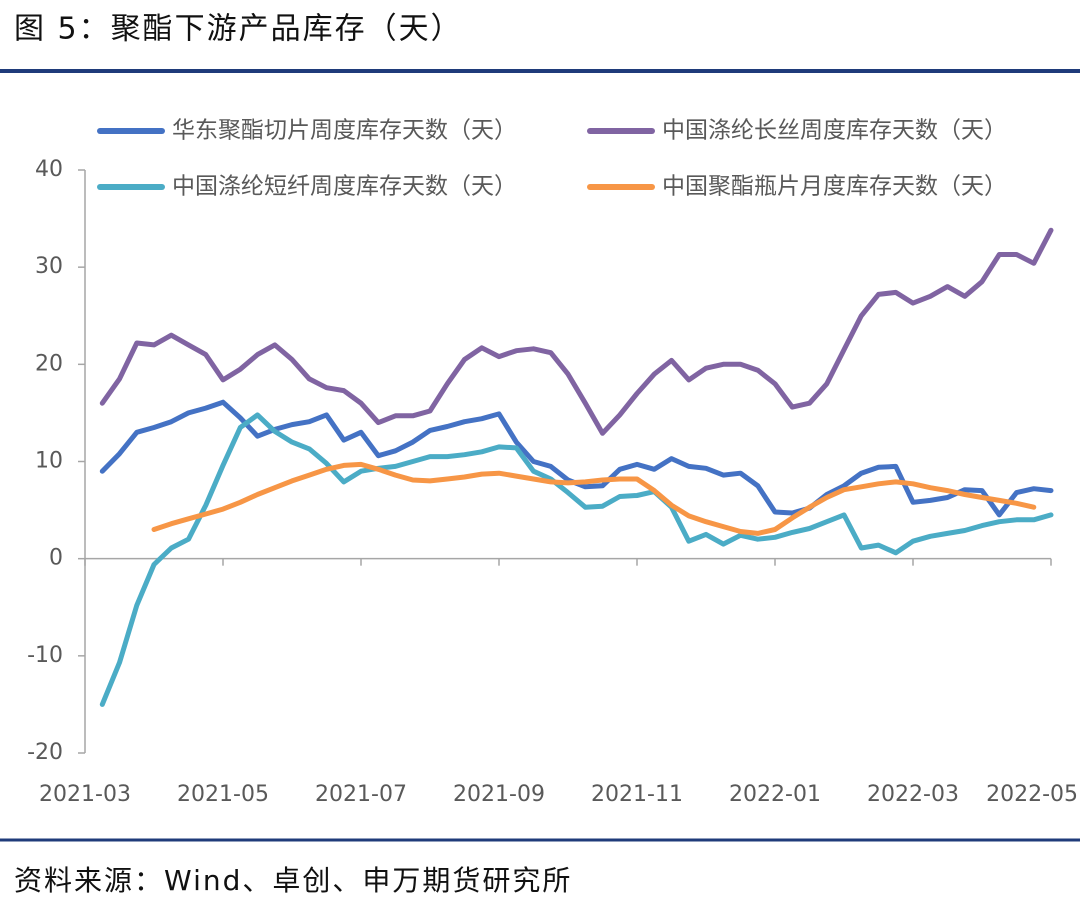  Describe the element at coordinates (913, 794) in the screenshot. I see `x-tick-label: 2022-03` at that location.